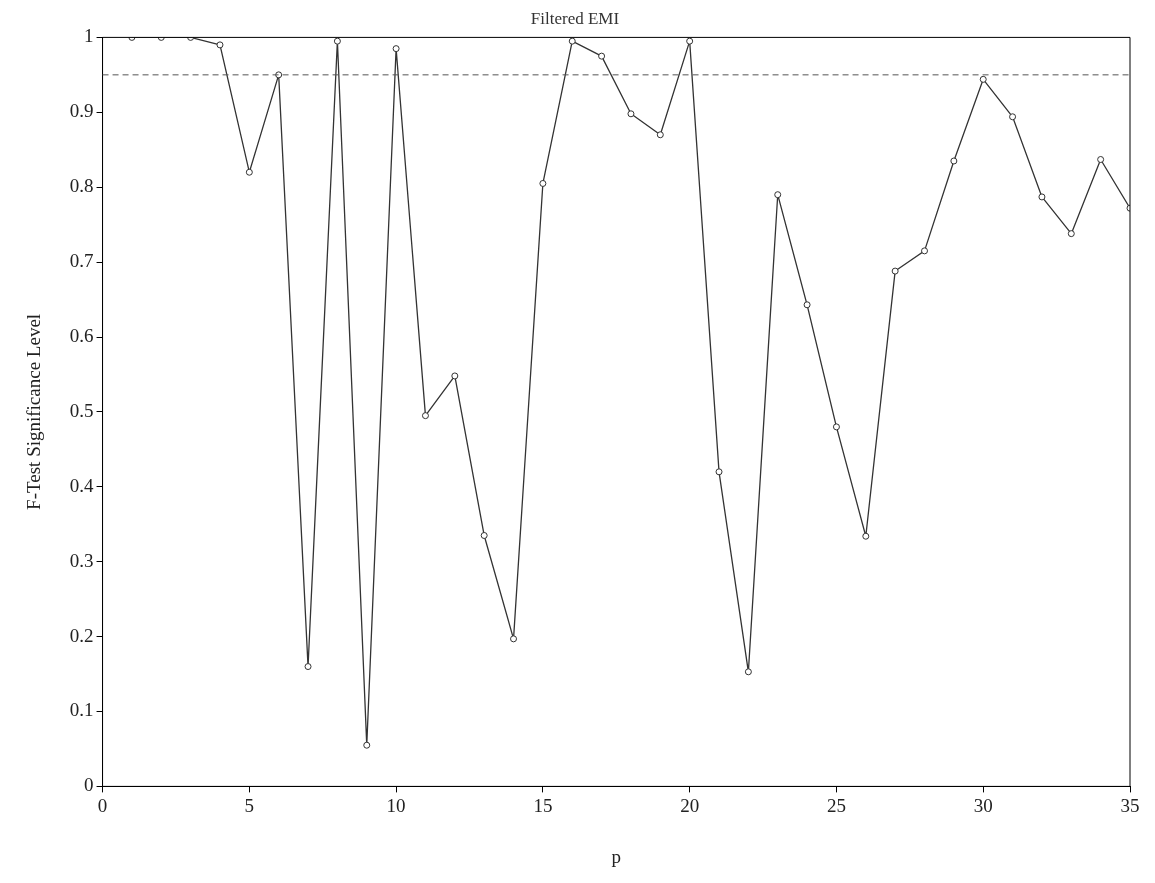  I want to click on x-tick-label: 25, so click(836, 805).